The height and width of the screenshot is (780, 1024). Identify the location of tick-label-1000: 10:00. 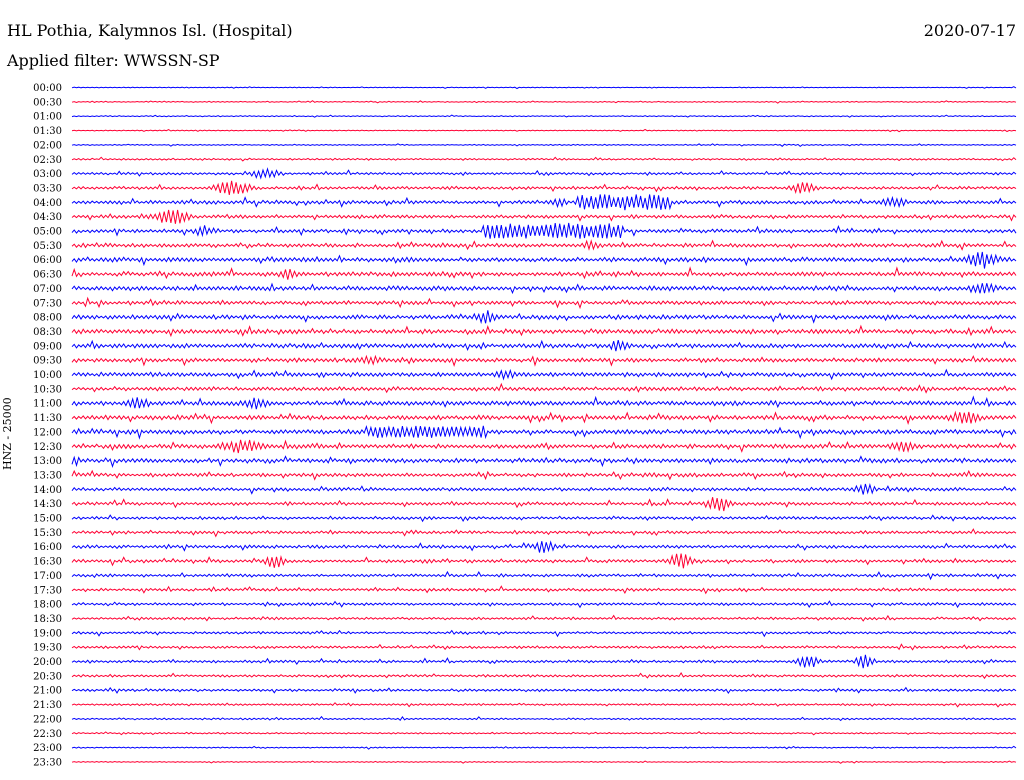
(47, 375).